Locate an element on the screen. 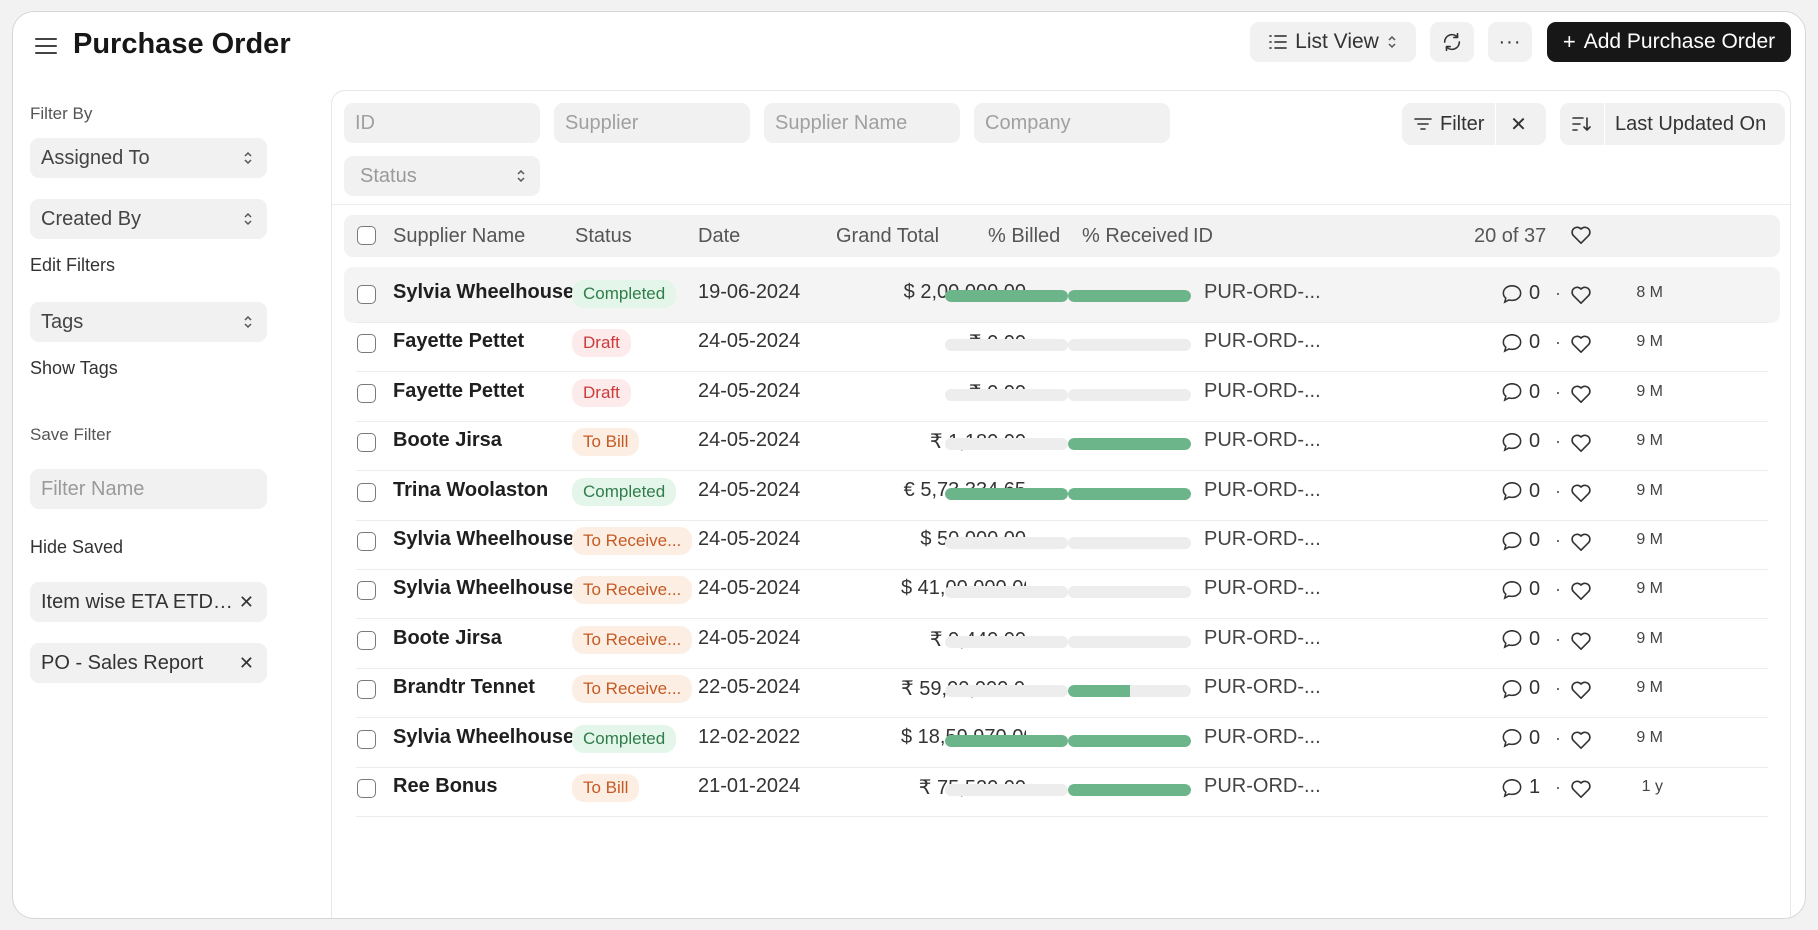  supplier-name-cell: Ree Bonus is located at coordinates (445, 786).